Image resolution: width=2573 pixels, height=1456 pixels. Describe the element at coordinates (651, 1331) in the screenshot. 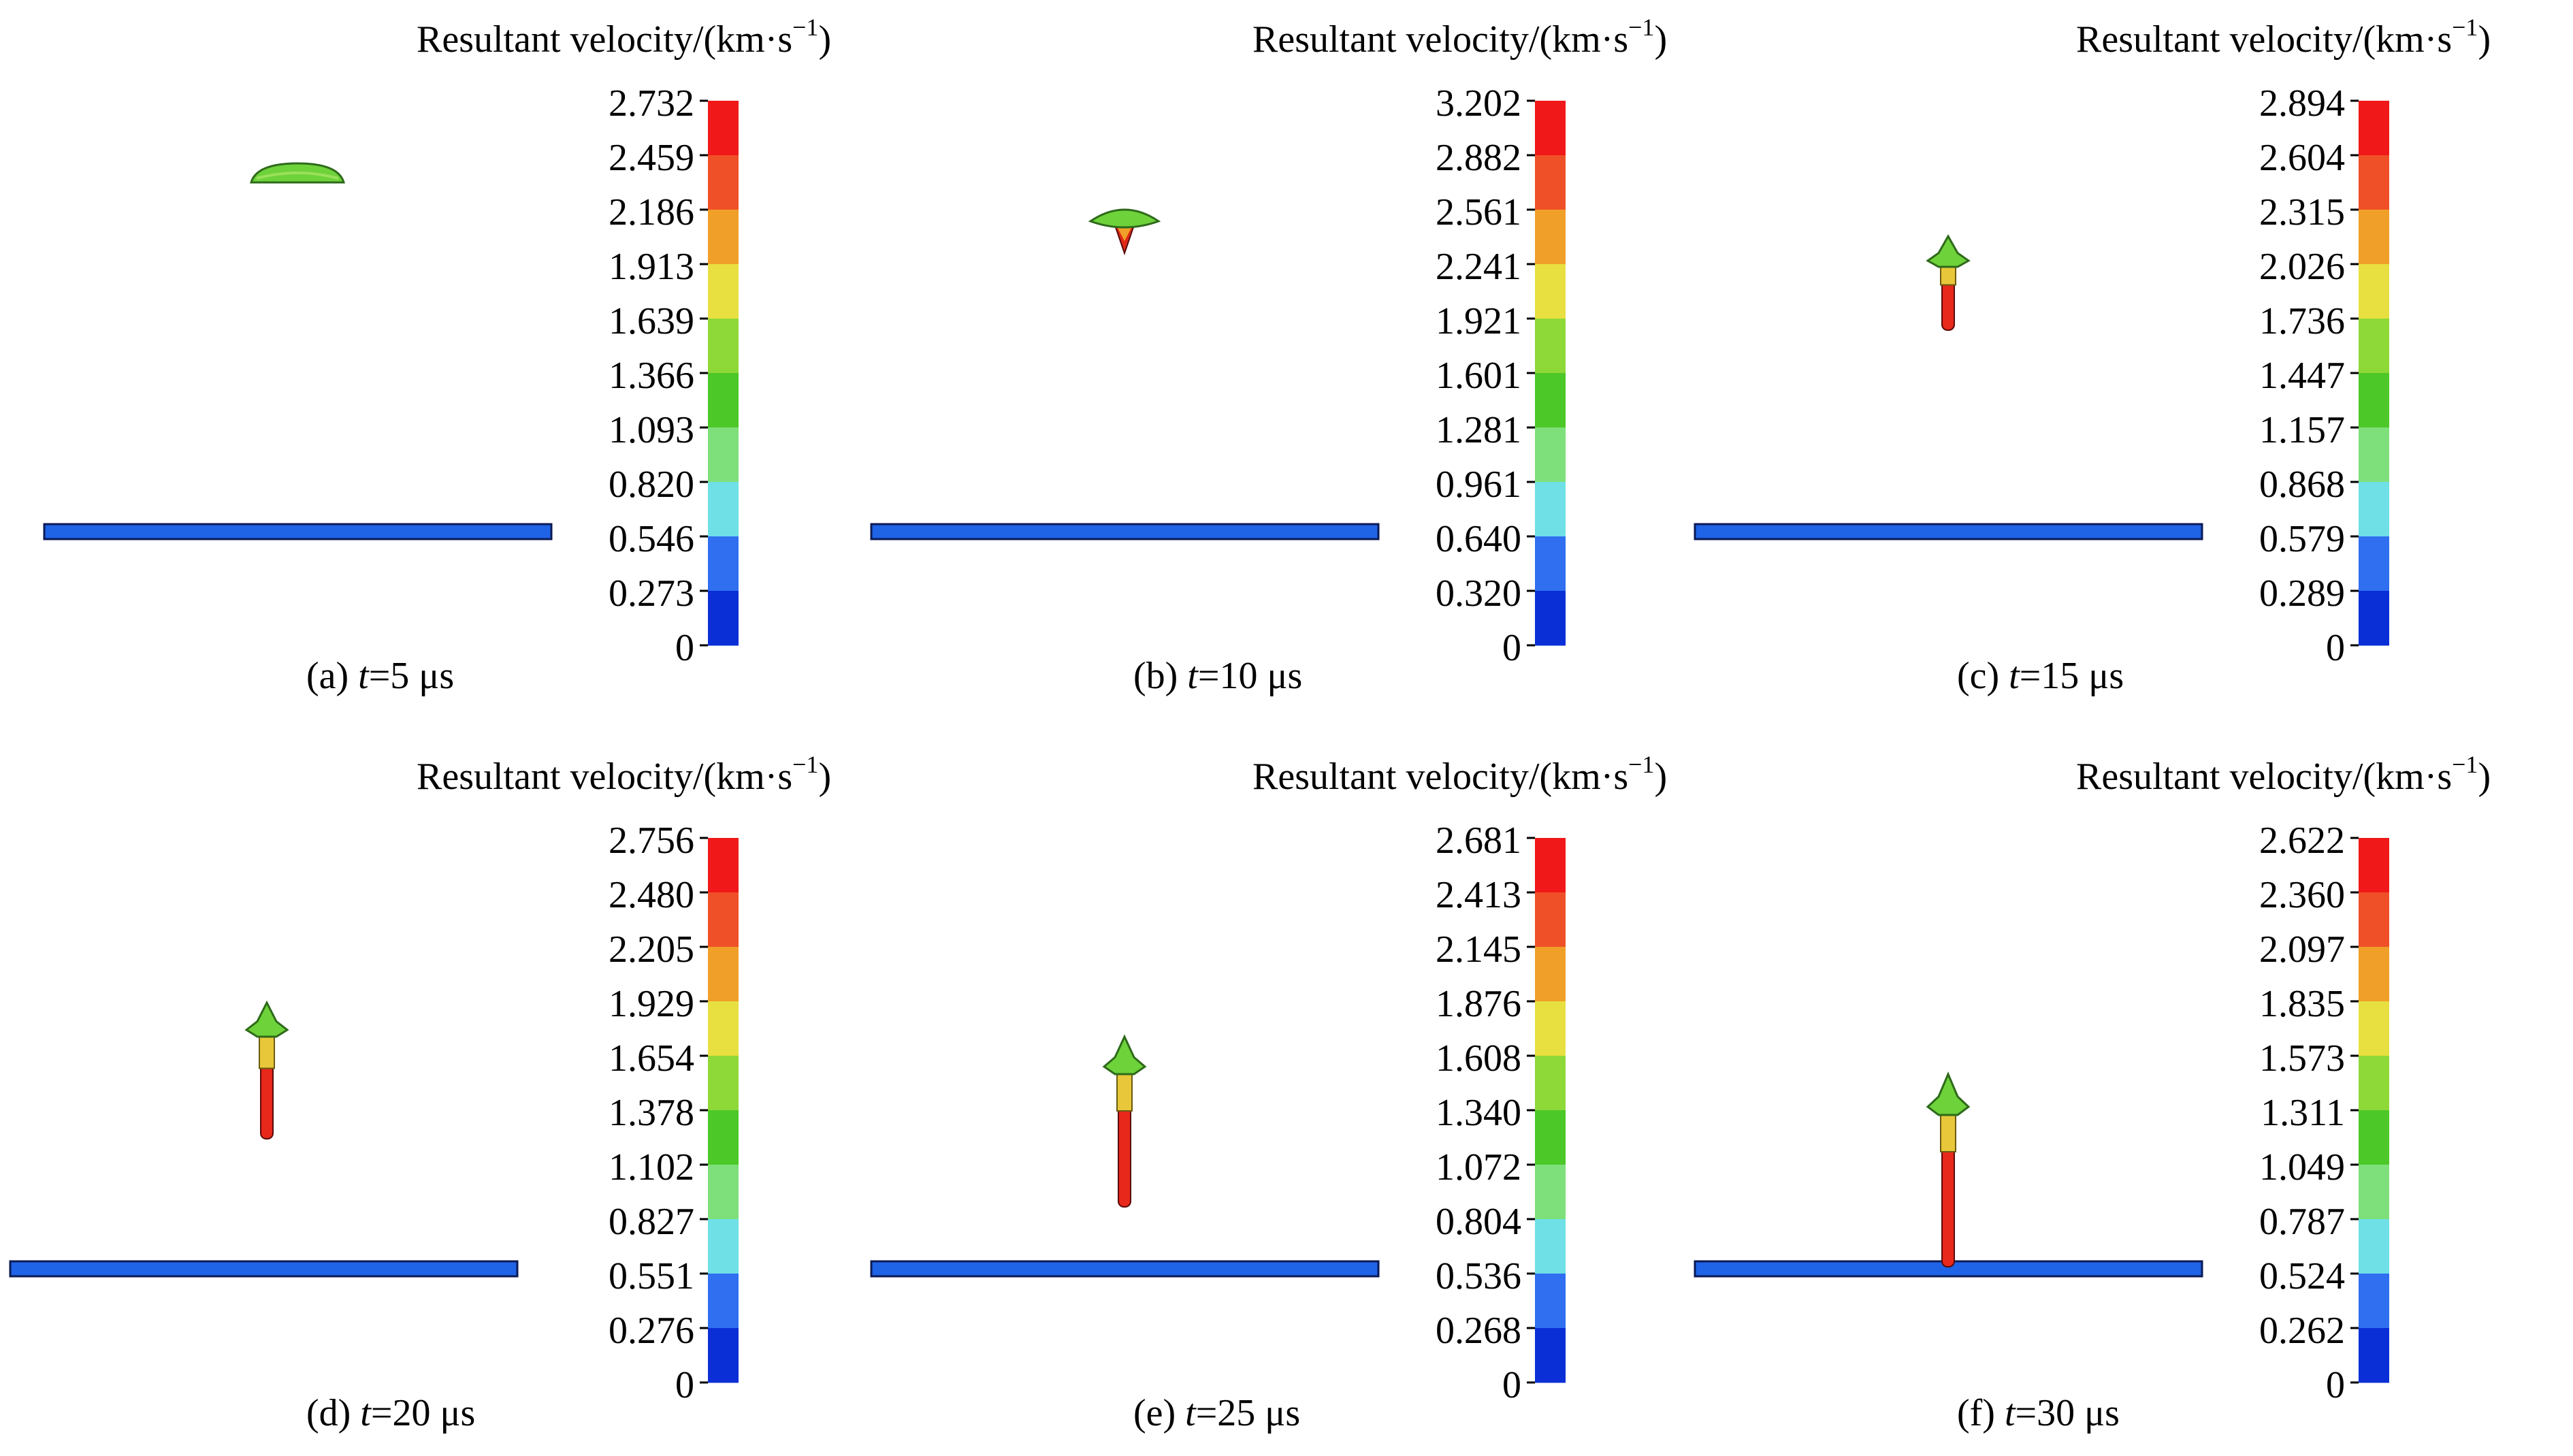

I see `colorbar-tick-label: 0.276` at that location.